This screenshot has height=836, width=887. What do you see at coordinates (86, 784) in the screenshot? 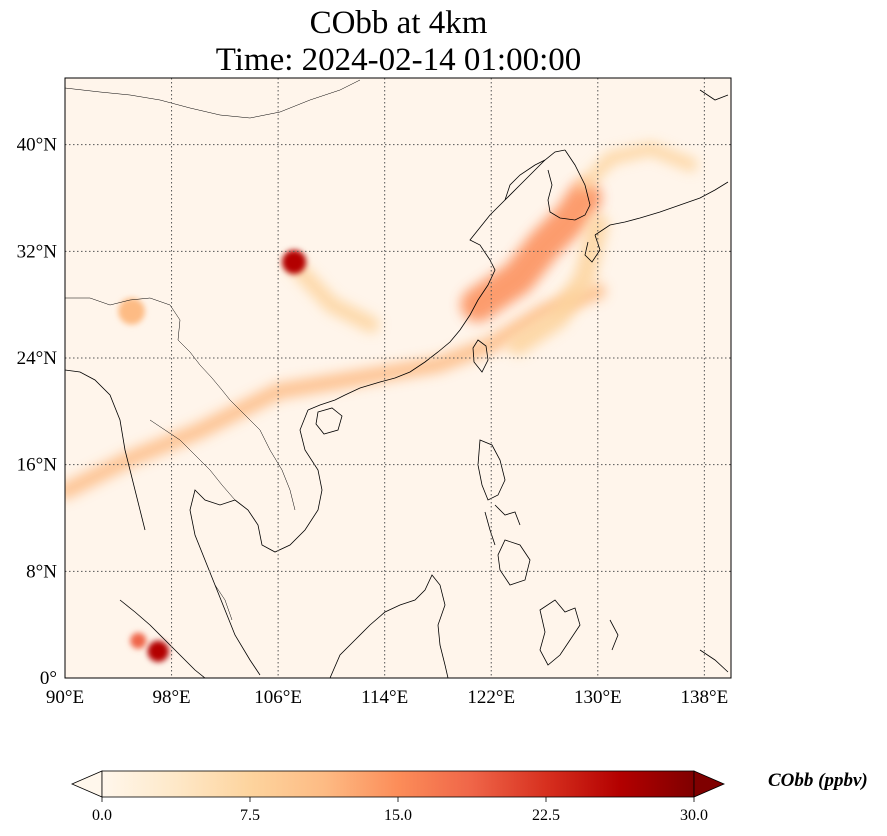
I see `colorbar-extend-min` at bounding box center [86, 784].